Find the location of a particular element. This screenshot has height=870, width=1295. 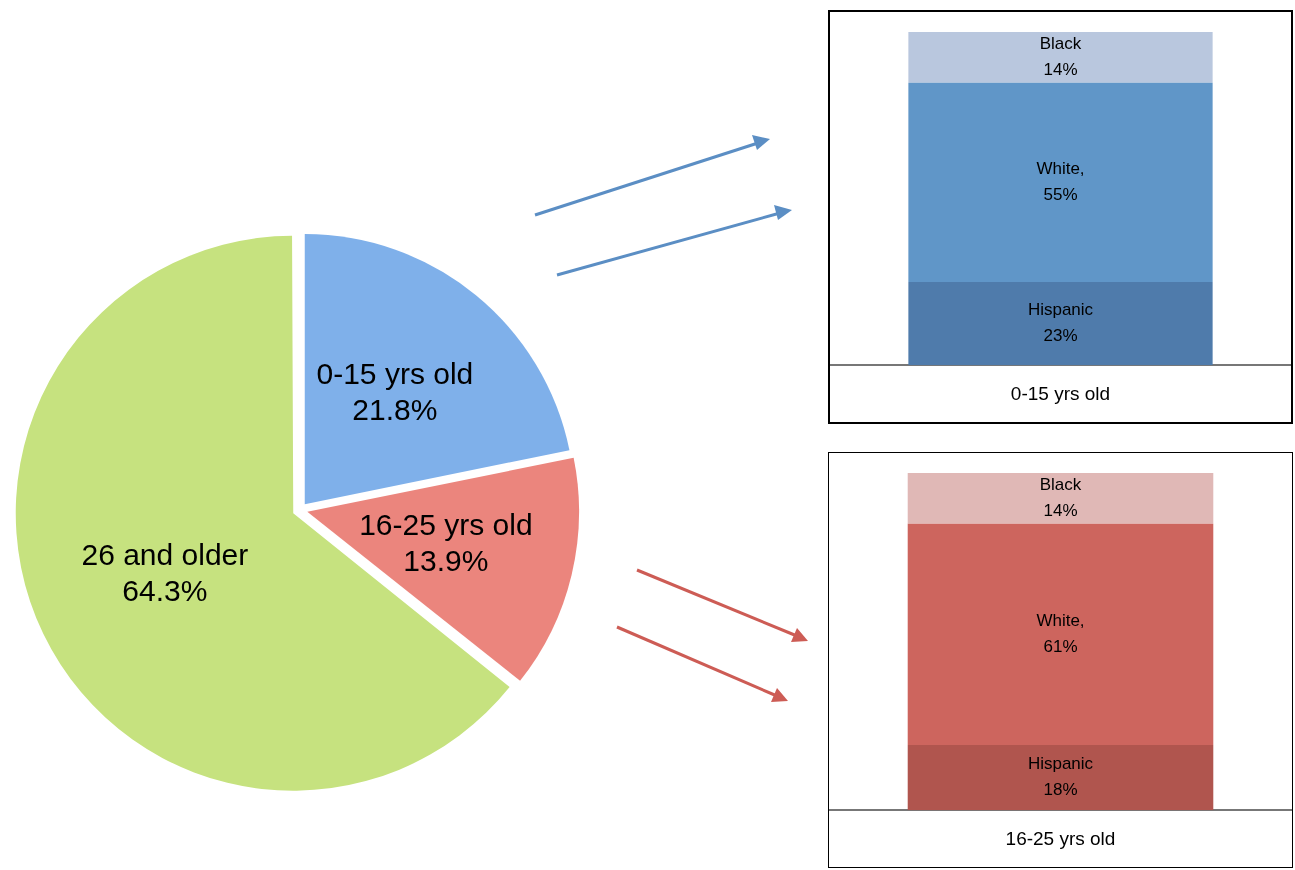

data-label: 21.8% is located at coordinates (395, 410).